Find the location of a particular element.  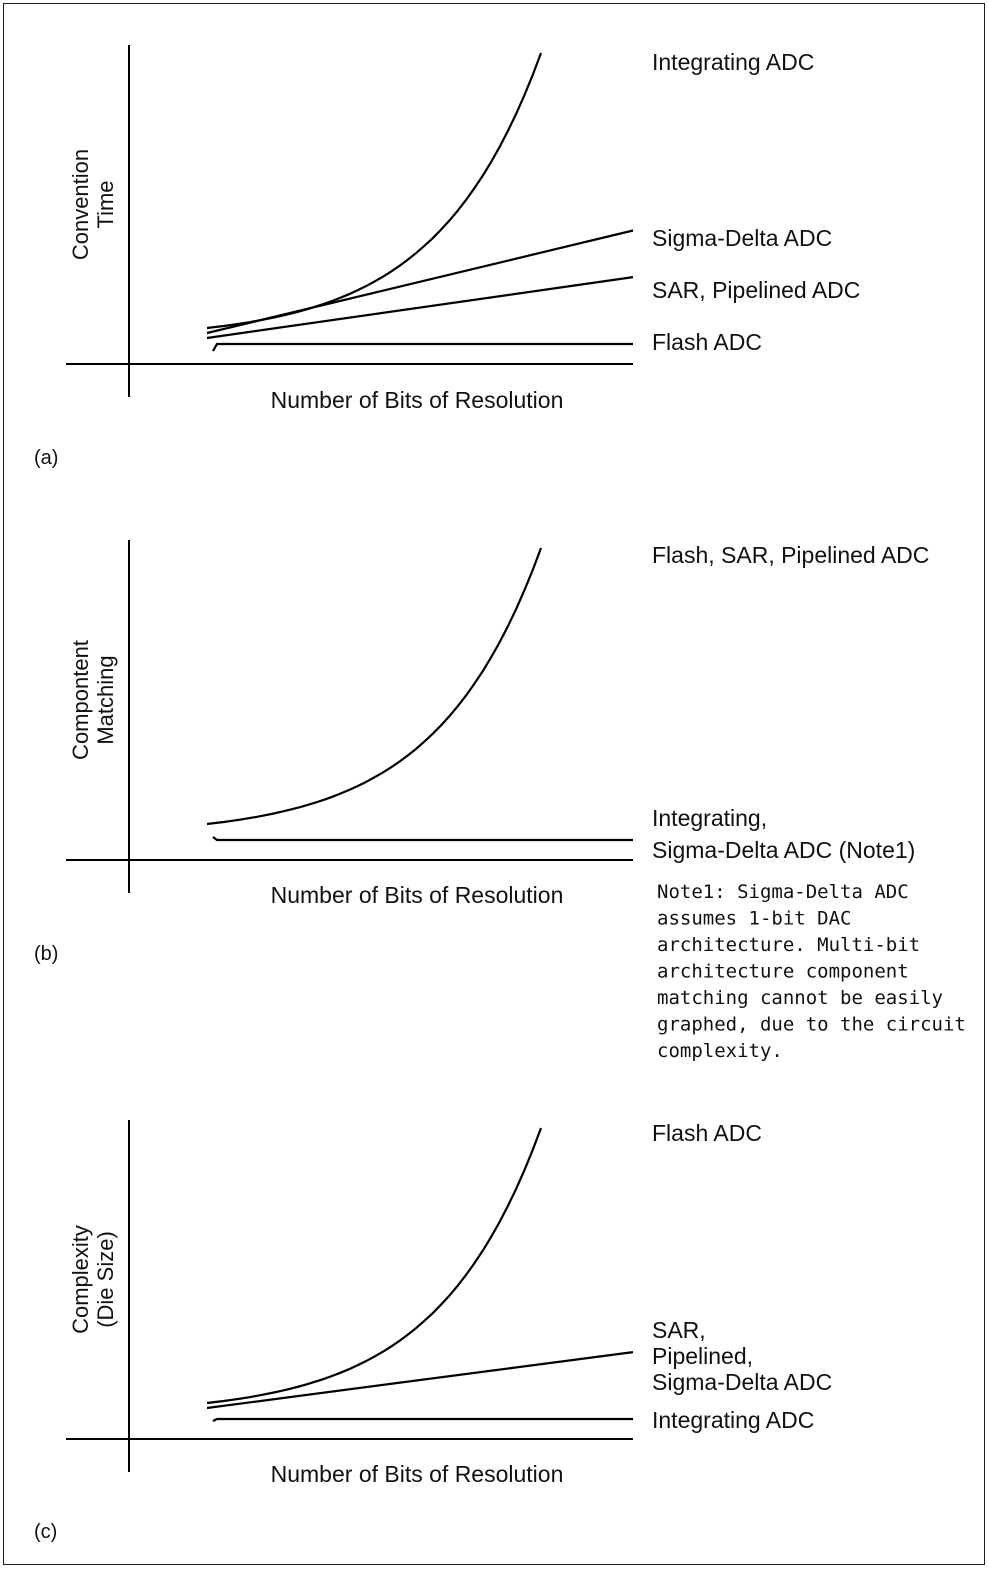

panel-1-series-3-line is located at coordinates (420, 308).